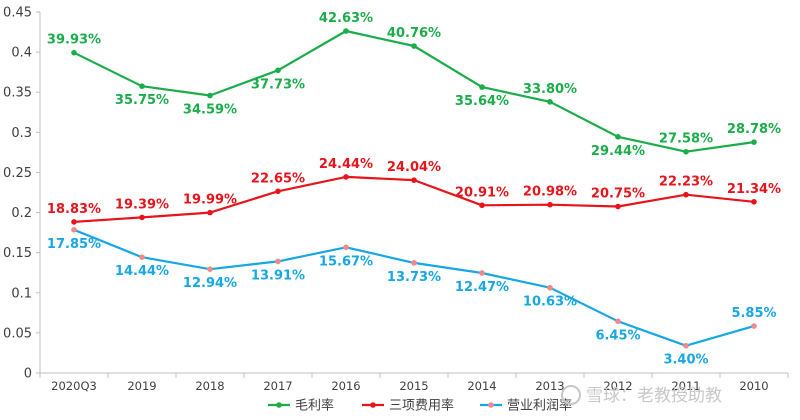  Describe the element at coordinates (346, 261) in the screenshot. I see `data-label: 15.67%` at that location.